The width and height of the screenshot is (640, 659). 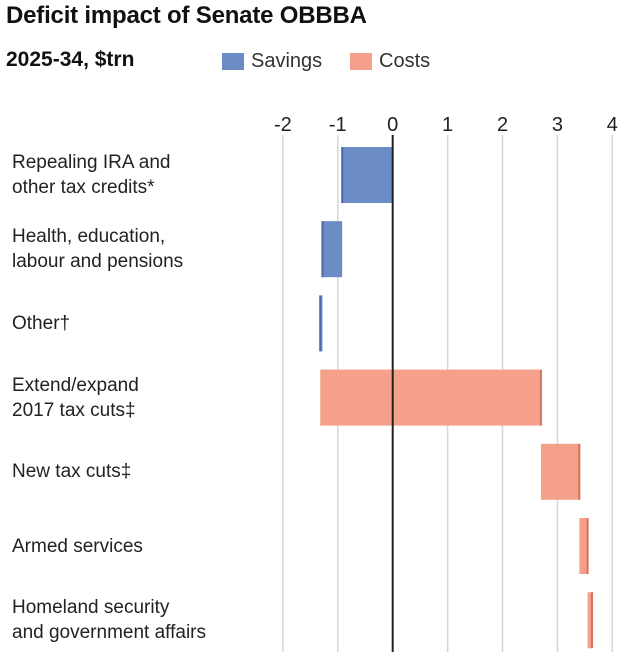 What do you see at coordinates (109, 620) in the screenshot?
I see `category-label: Homeland security and government affairs` at bounding box center [109, 620].